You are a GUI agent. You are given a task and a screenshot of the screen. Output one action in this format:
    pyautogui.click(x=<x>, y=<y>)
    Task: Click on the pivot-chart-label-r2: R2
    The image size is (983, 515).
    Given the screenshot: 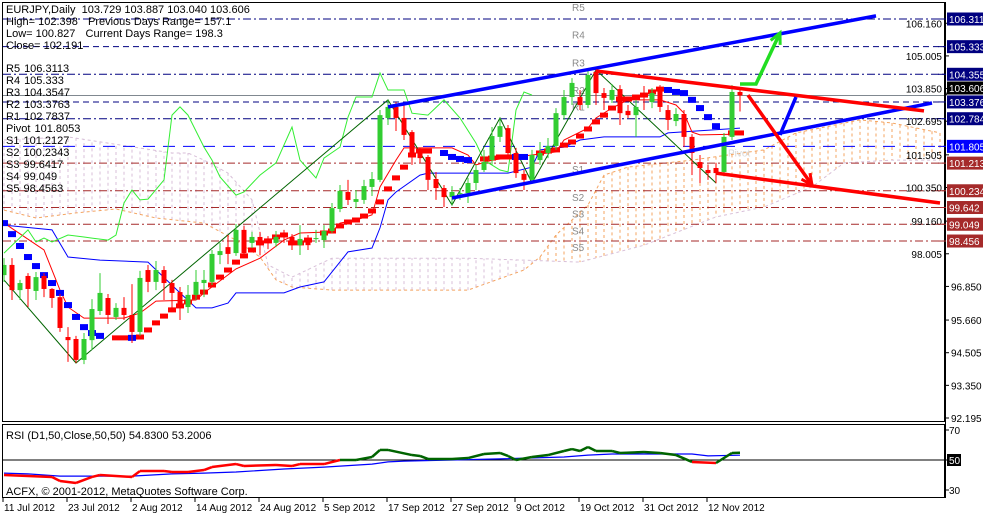 What is the action you would take?
    pyautogui.click(x=578, y=91)
    